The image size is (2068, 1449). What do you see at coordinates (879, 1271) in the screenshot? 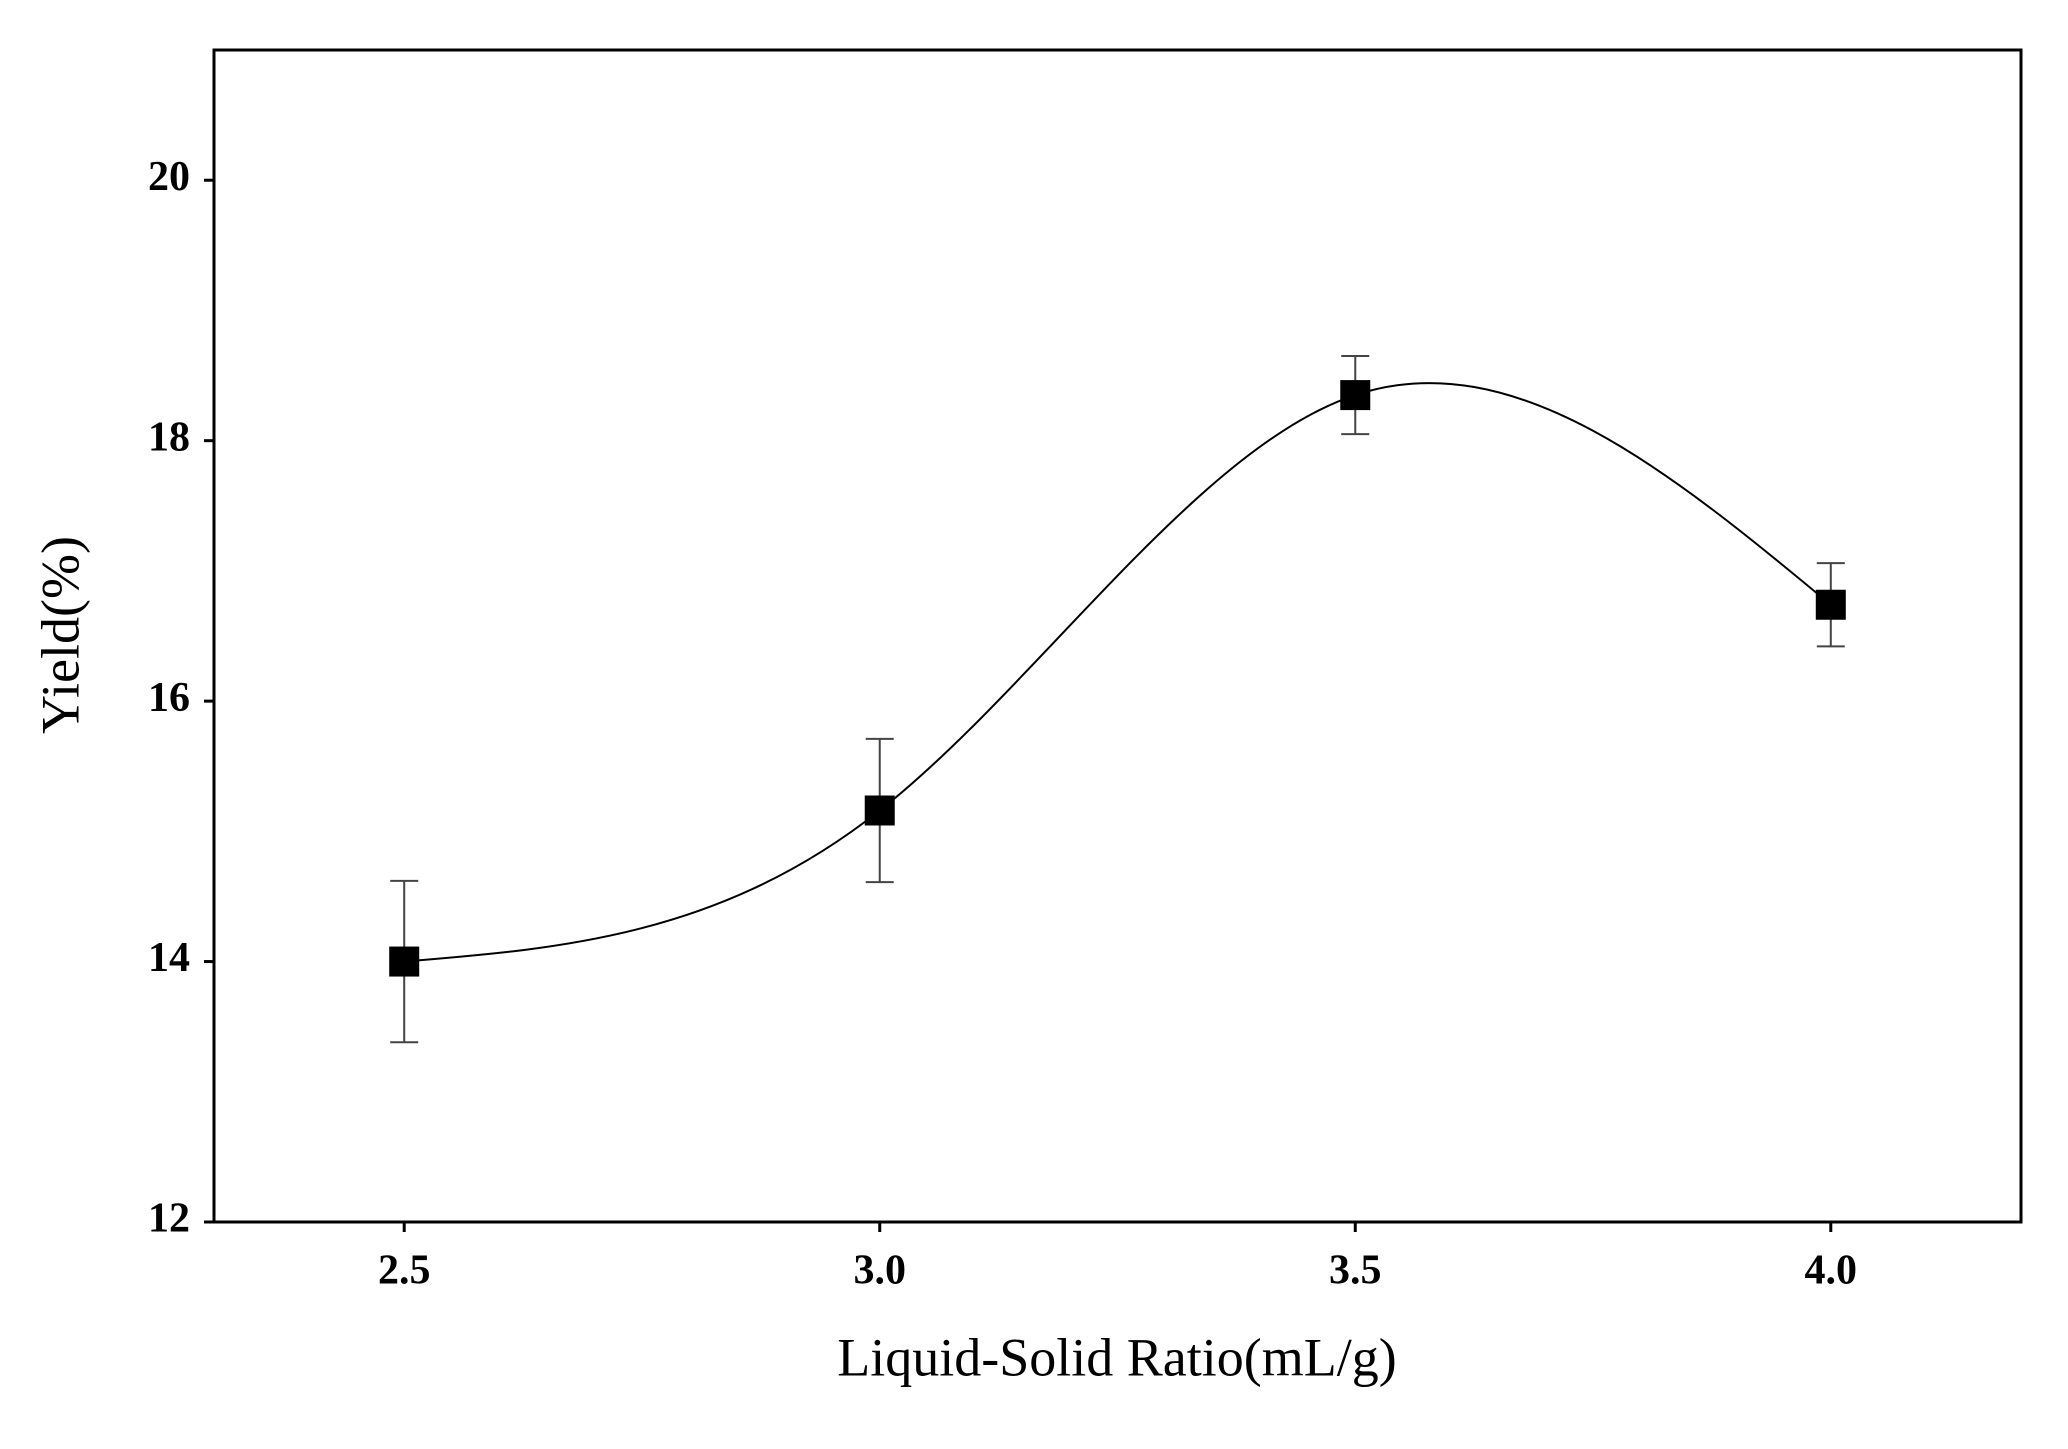
I see `x-tick-label: 3.0` at bounding box center [879, 1271].